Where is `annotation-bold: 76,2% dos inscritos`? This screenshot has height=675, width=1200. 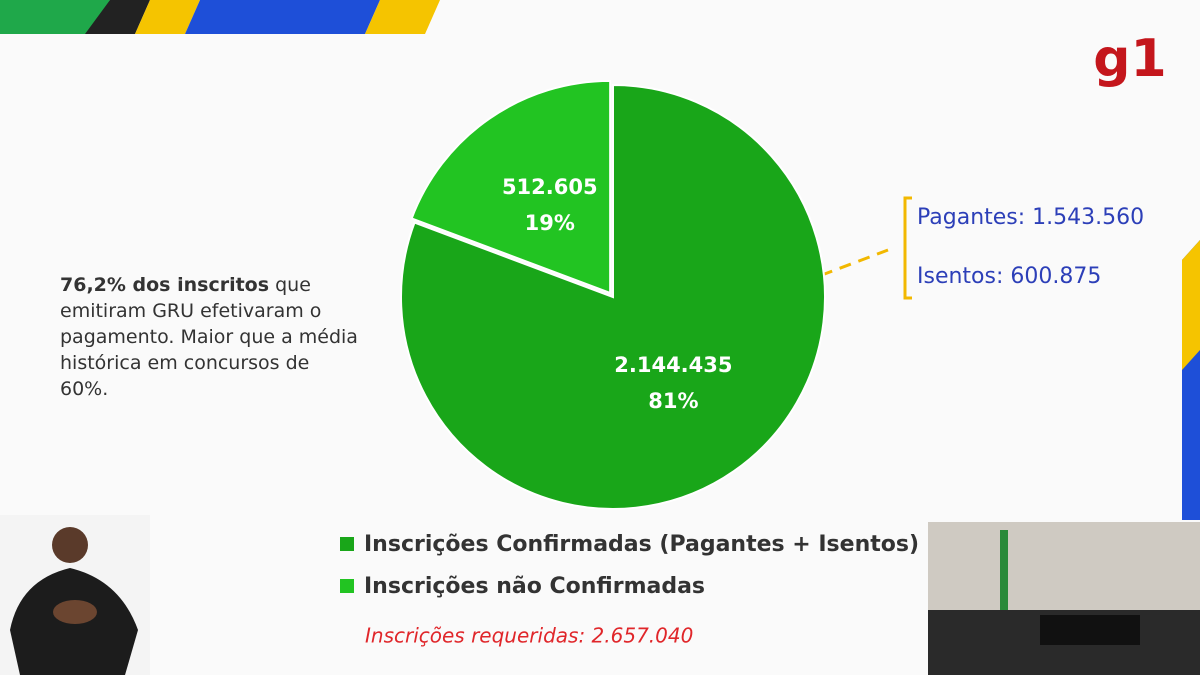 annotation-bold: 76,2% dos inscritos is located at coordinates (165, 285).